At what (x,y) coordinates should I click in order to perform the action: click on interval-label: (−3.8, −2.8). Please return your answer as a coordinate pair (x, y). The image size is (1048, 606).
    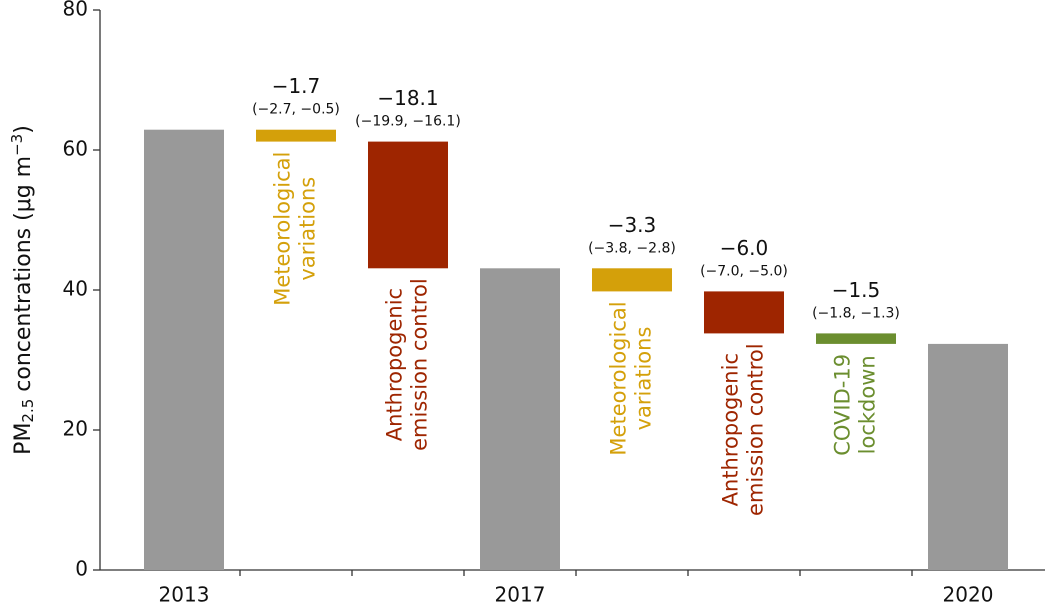
    Looking at the image, I should click on (632, 248).